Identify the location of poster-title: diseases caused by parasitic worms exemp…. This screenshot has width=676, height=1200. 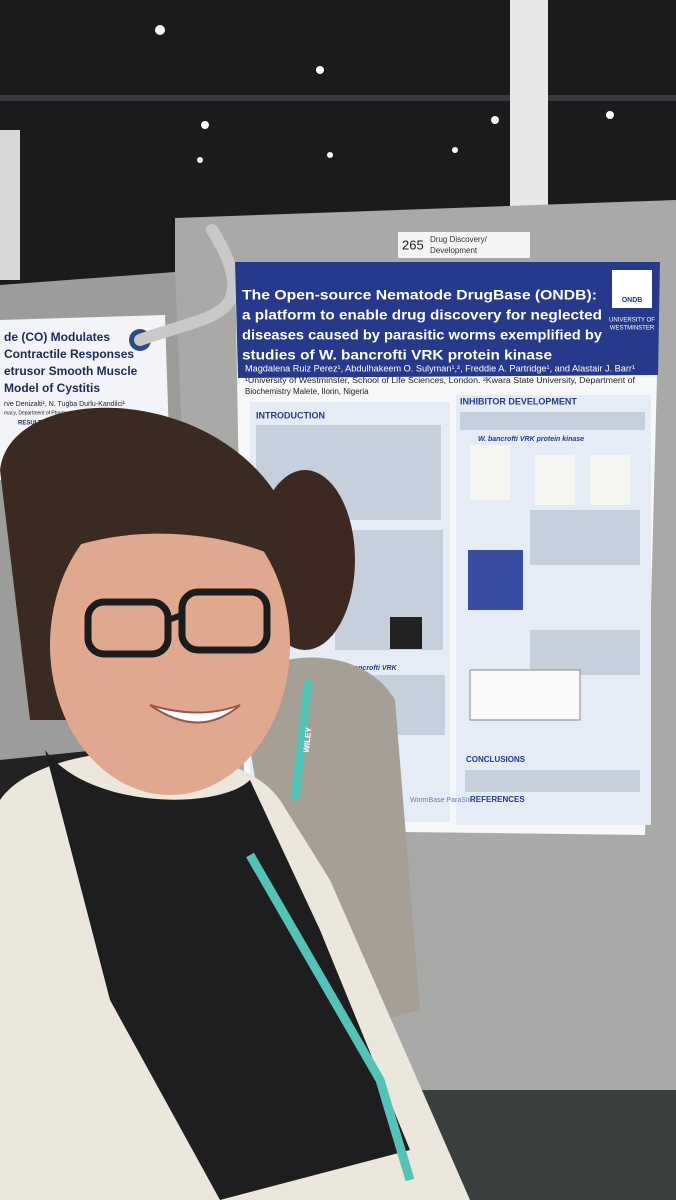
(422, 335).